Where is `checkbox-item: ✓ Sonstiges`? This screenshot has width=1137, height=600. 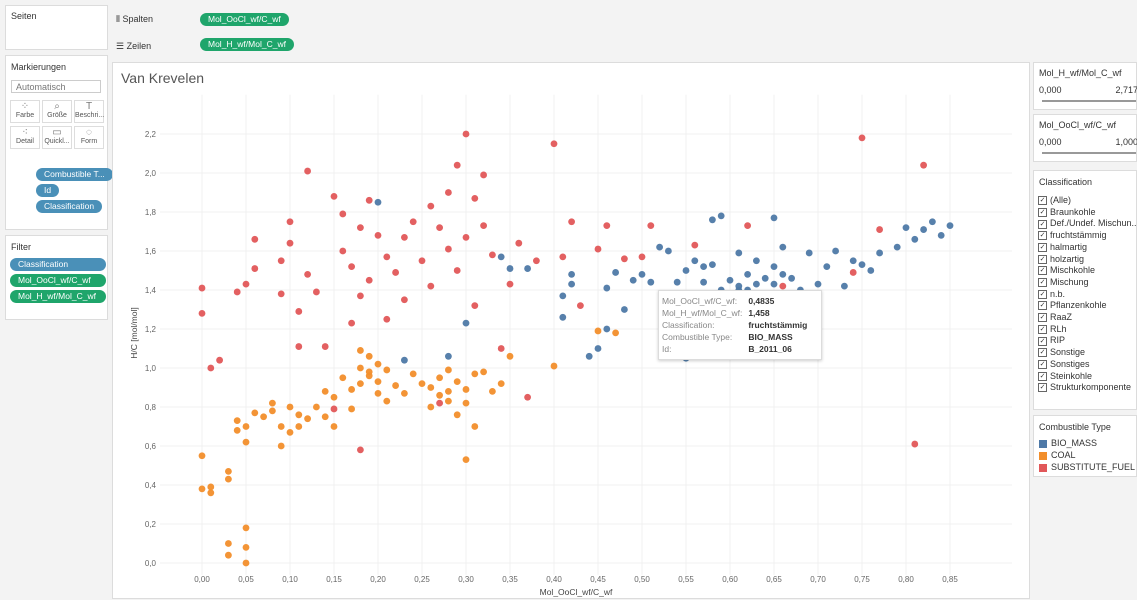
checkbox-item: ✓ Sonstiges is located at coordinates (1064, 364).